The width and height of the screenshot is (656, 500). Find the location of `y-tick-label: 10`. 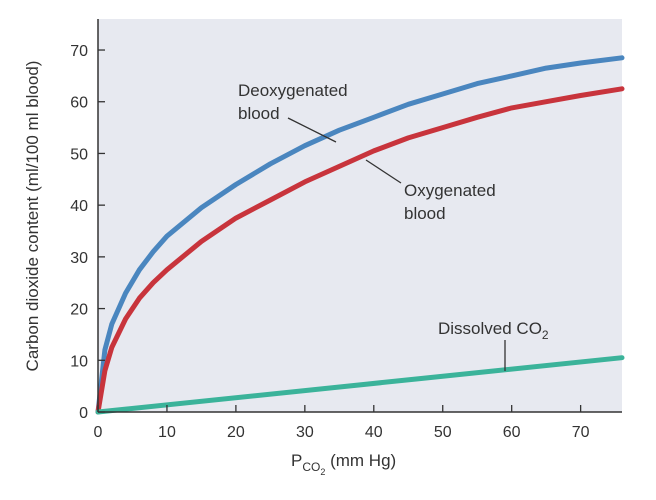

y-tick-label: 10 is located at coordinates (79, 361).